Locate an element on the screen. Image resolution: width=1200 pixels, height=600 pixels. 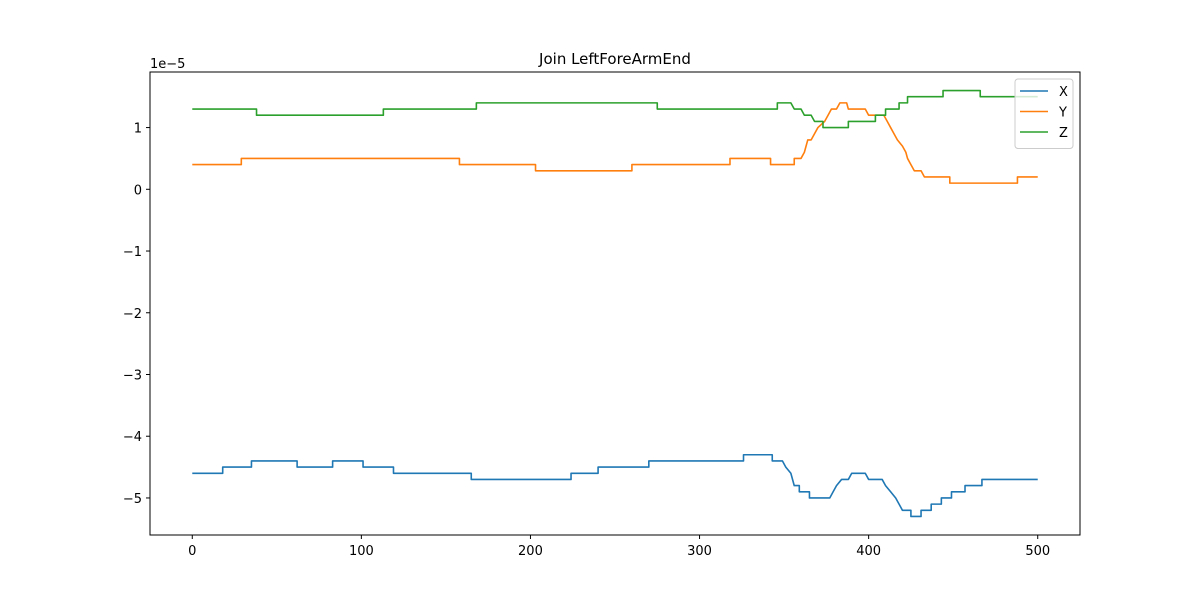
y-offset-label: 1e−5 is located at coordinates (167, 64).